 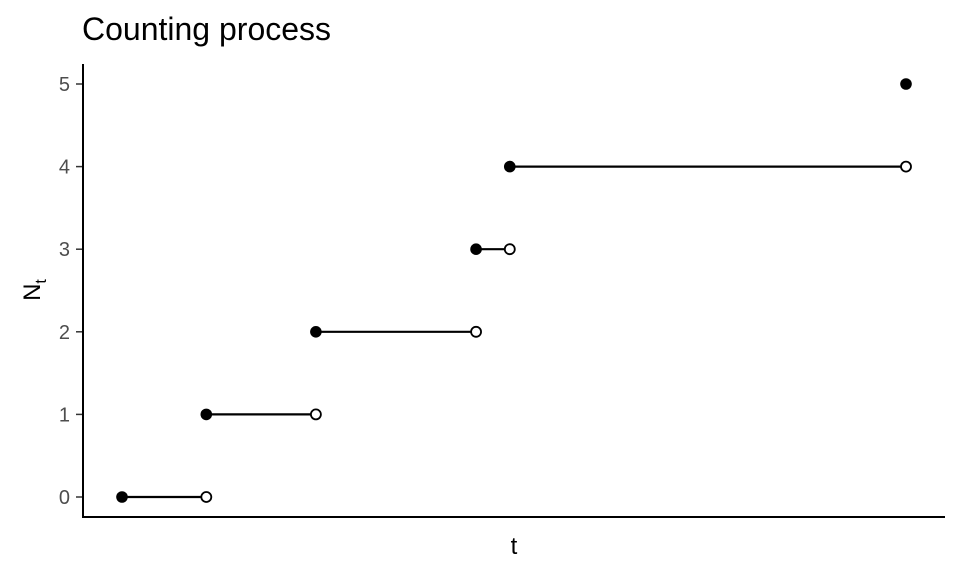 I want to click on y-tick-label: 5, so click(x=64, y=85).